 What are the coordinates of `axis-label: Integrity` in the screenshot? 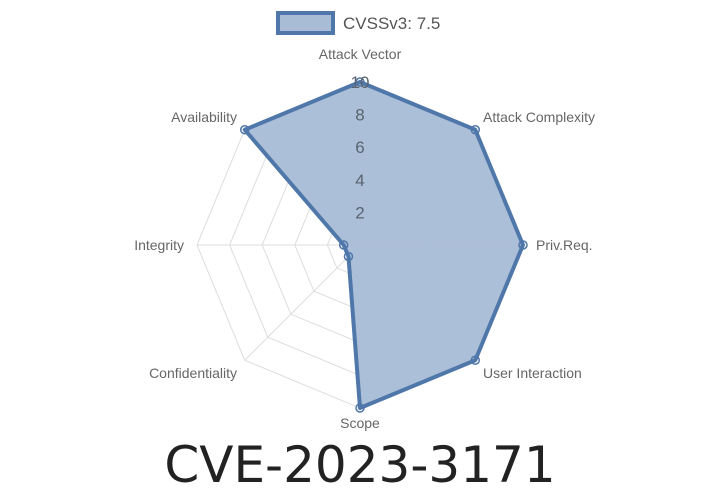 It's located at (159, 245).